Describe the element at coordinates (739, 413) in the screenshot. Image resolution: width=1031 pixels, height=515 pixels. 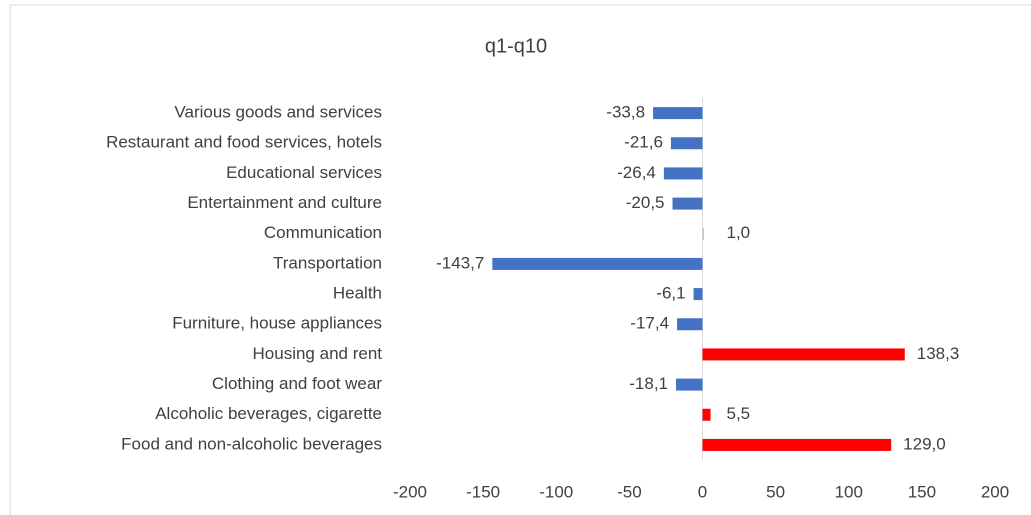
I see `value-label: 5,5` at that location.